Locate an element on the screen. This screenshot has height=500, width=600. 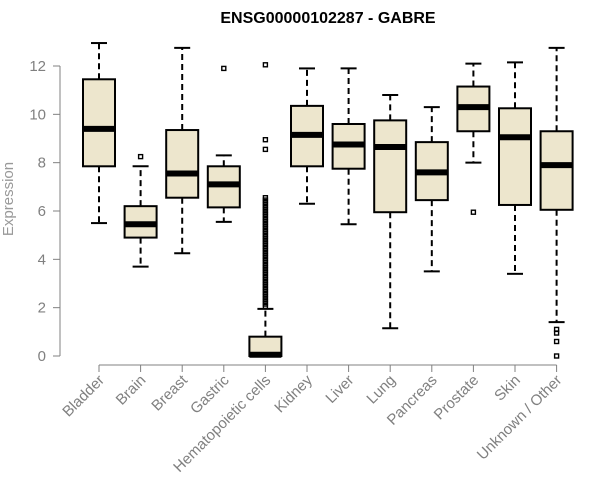
x-tick-label: Prostate is located at coordinates (457, 398).